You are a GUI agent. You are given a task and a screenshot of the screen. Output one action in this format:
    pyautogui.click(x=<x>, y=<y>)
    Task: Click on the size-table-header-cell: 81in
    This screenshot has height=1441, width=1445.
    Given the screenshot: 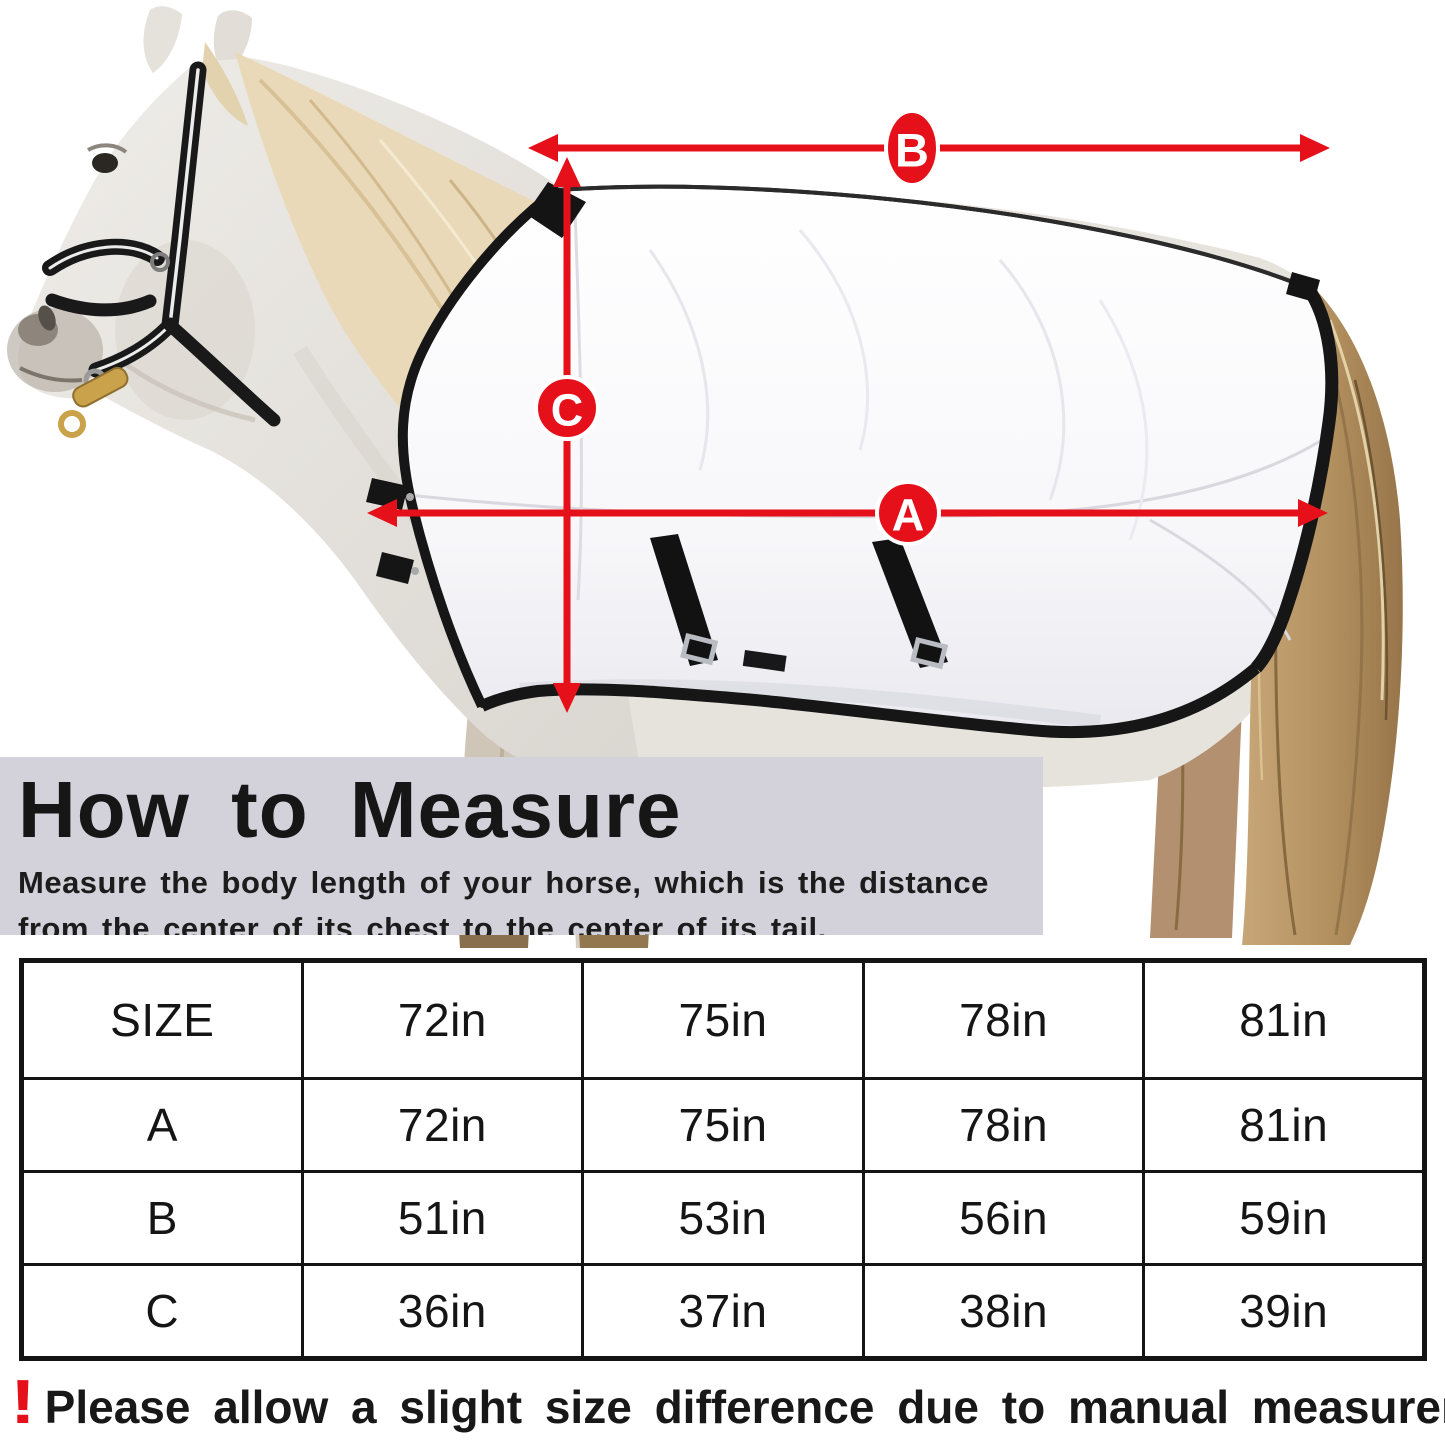 What is the action you would take?
    pyautogui.click(x=1284, y=1019)
    